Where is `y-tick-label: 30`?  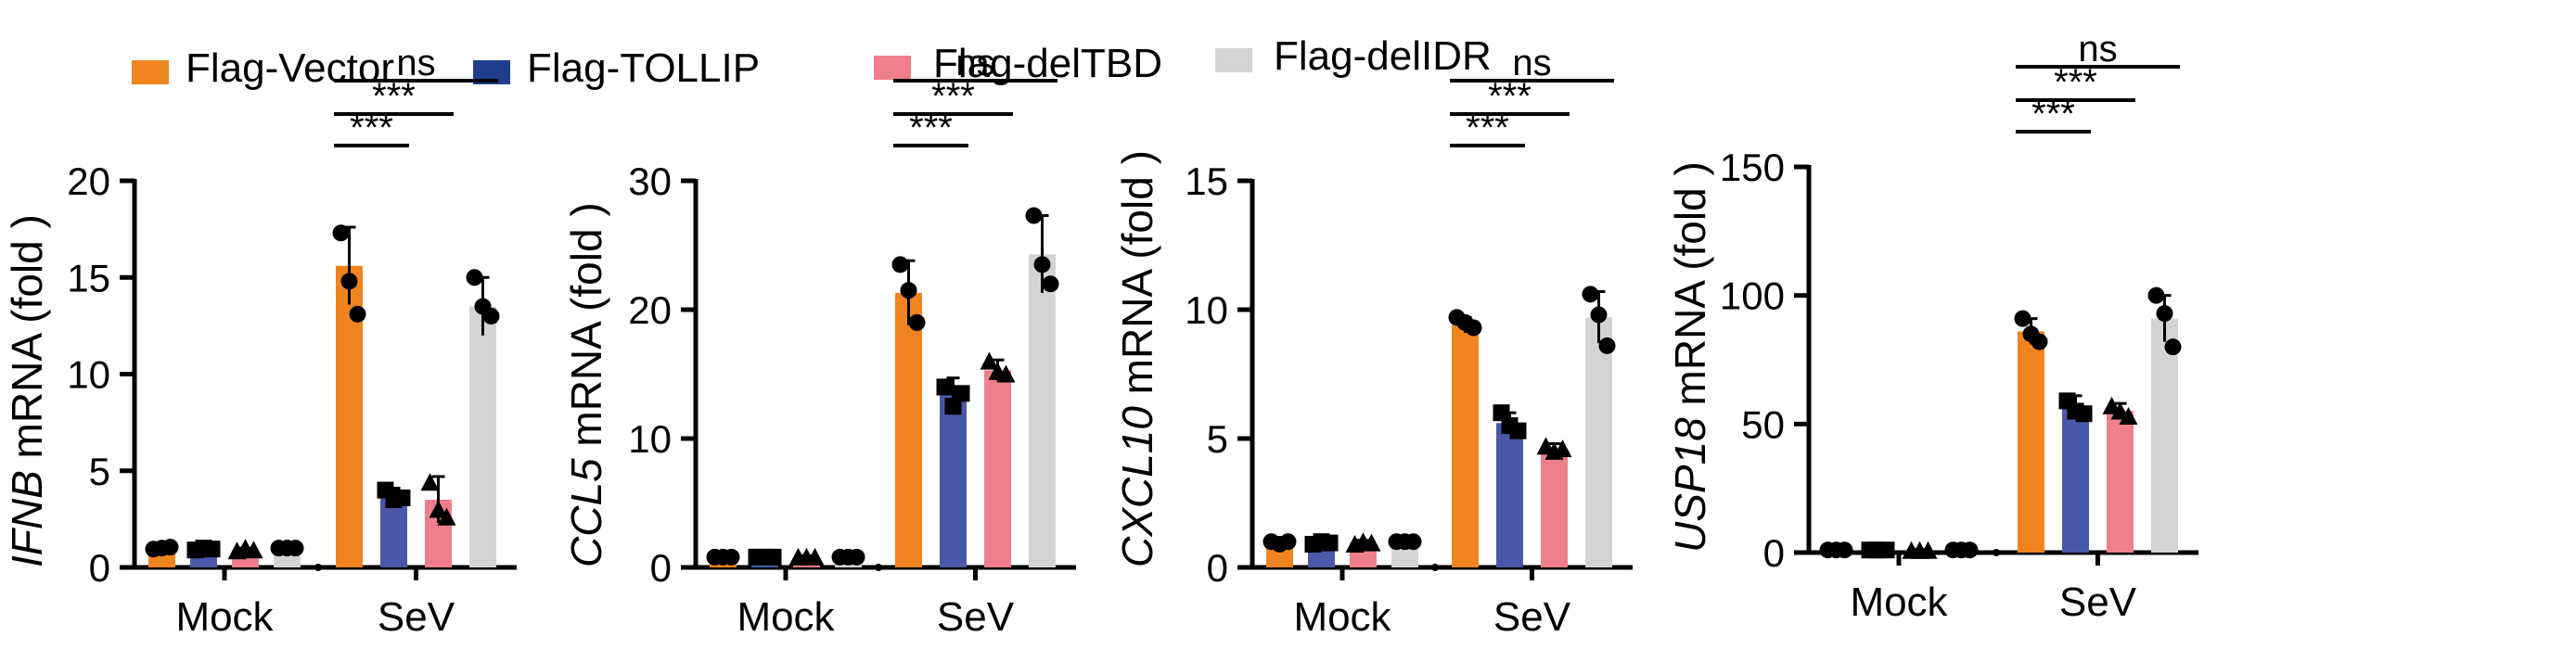 y-tick-label: 30 is located at coordinates (650, 181).